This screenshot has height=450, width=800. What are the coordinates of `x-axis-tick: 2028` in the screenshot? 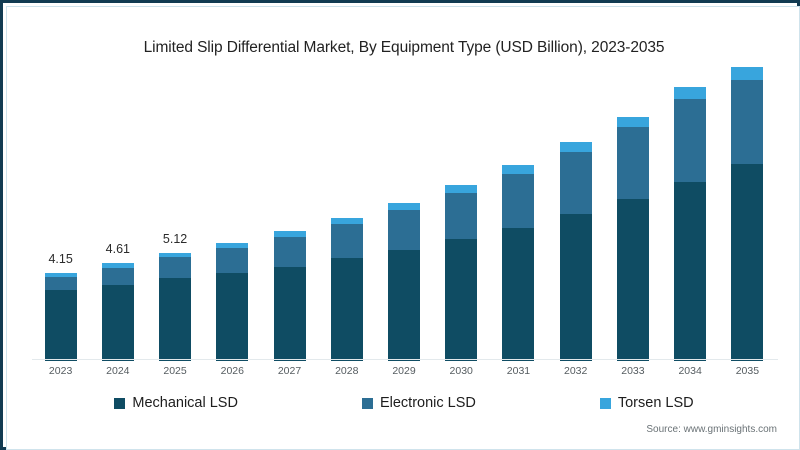 It's located at (347, 371).